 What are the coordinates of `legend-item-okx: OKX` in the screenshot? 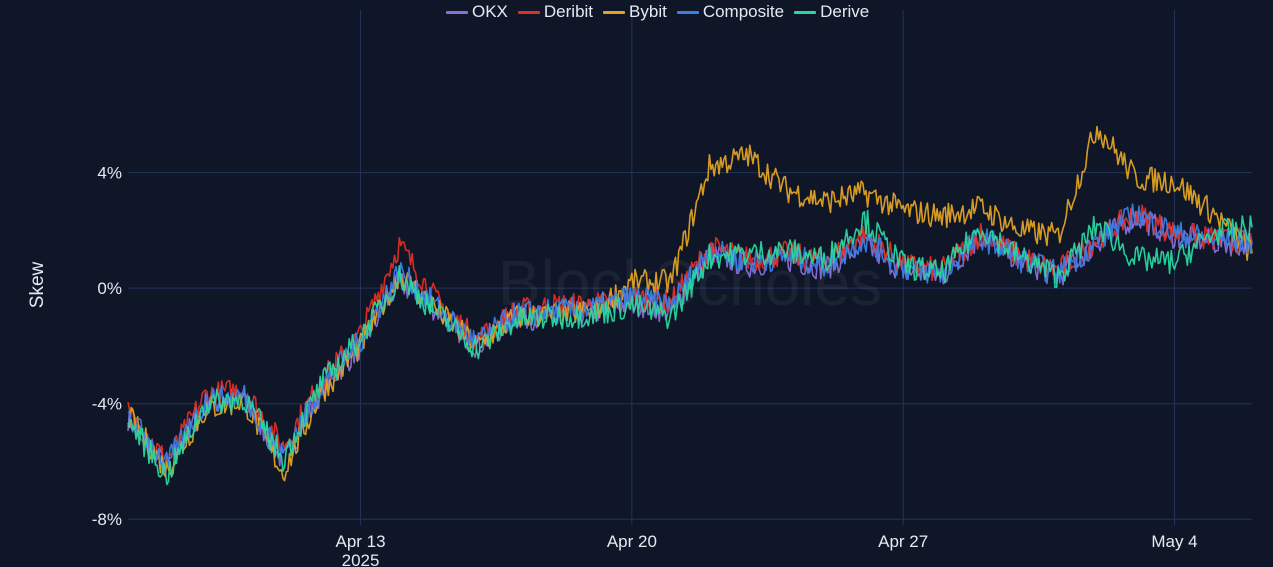 It's located at (477, 12).